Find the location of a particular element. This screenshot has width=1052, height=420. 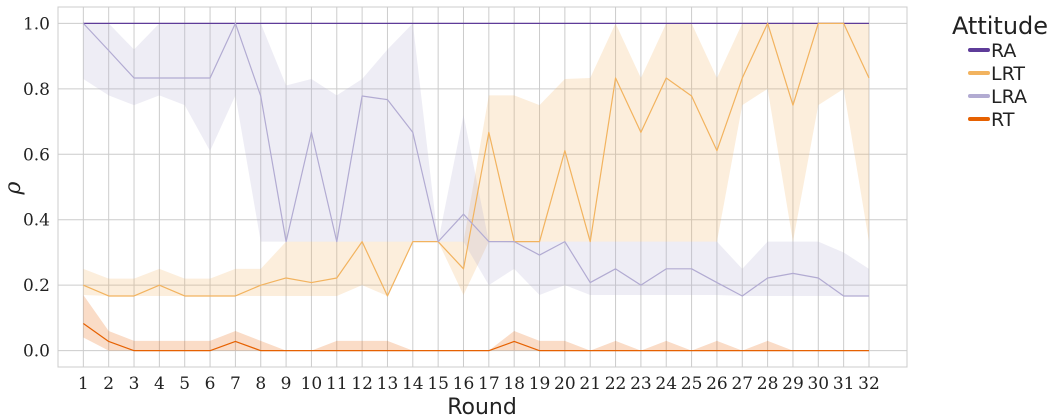

x-tick-label: 10 is located at coordinates (312, 384).